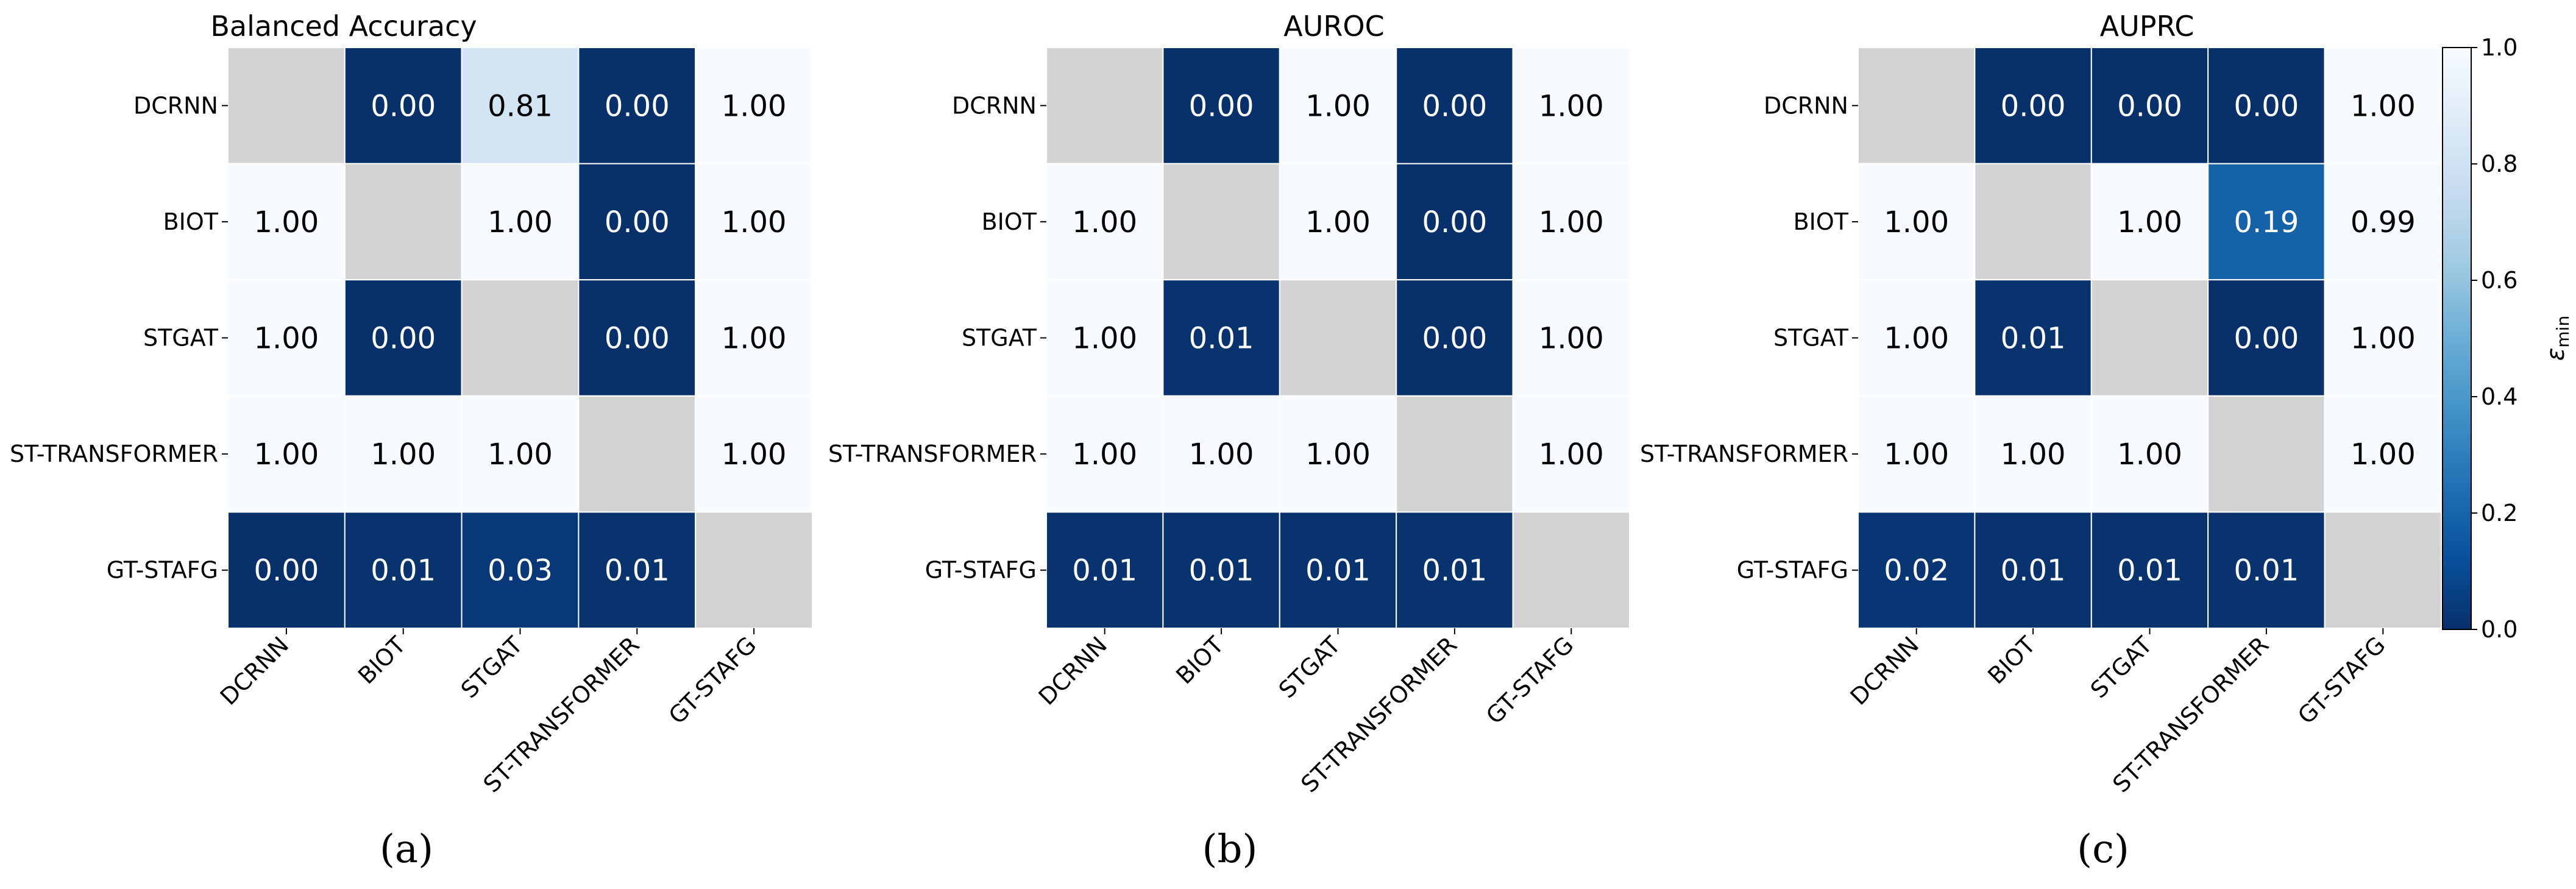  Describe the element at coordinates (2499, 48) in the screenshot. I see `colorbar-tick-label: 1.0` at that location.